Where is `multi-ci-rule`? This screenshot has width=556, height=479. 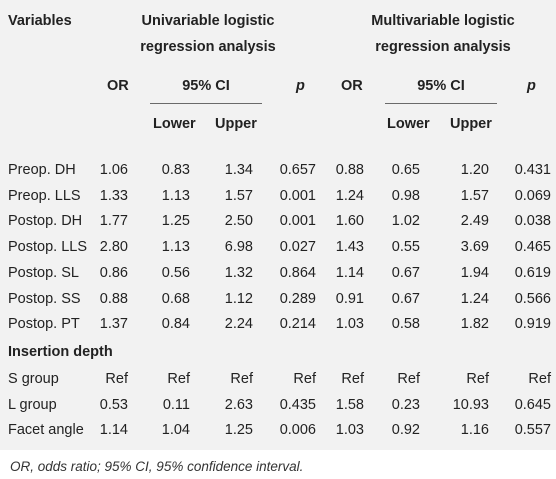 multi-ci-rule is located at coordinates (441, 103).